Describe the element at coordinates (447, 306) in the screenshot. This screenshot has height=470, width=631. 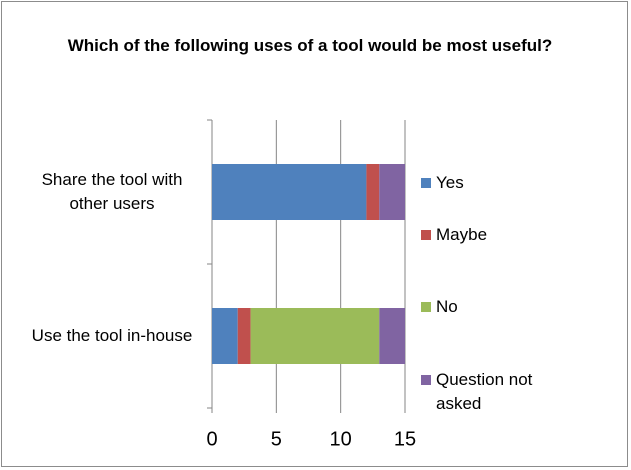
I see `legend-label: No` at that location.